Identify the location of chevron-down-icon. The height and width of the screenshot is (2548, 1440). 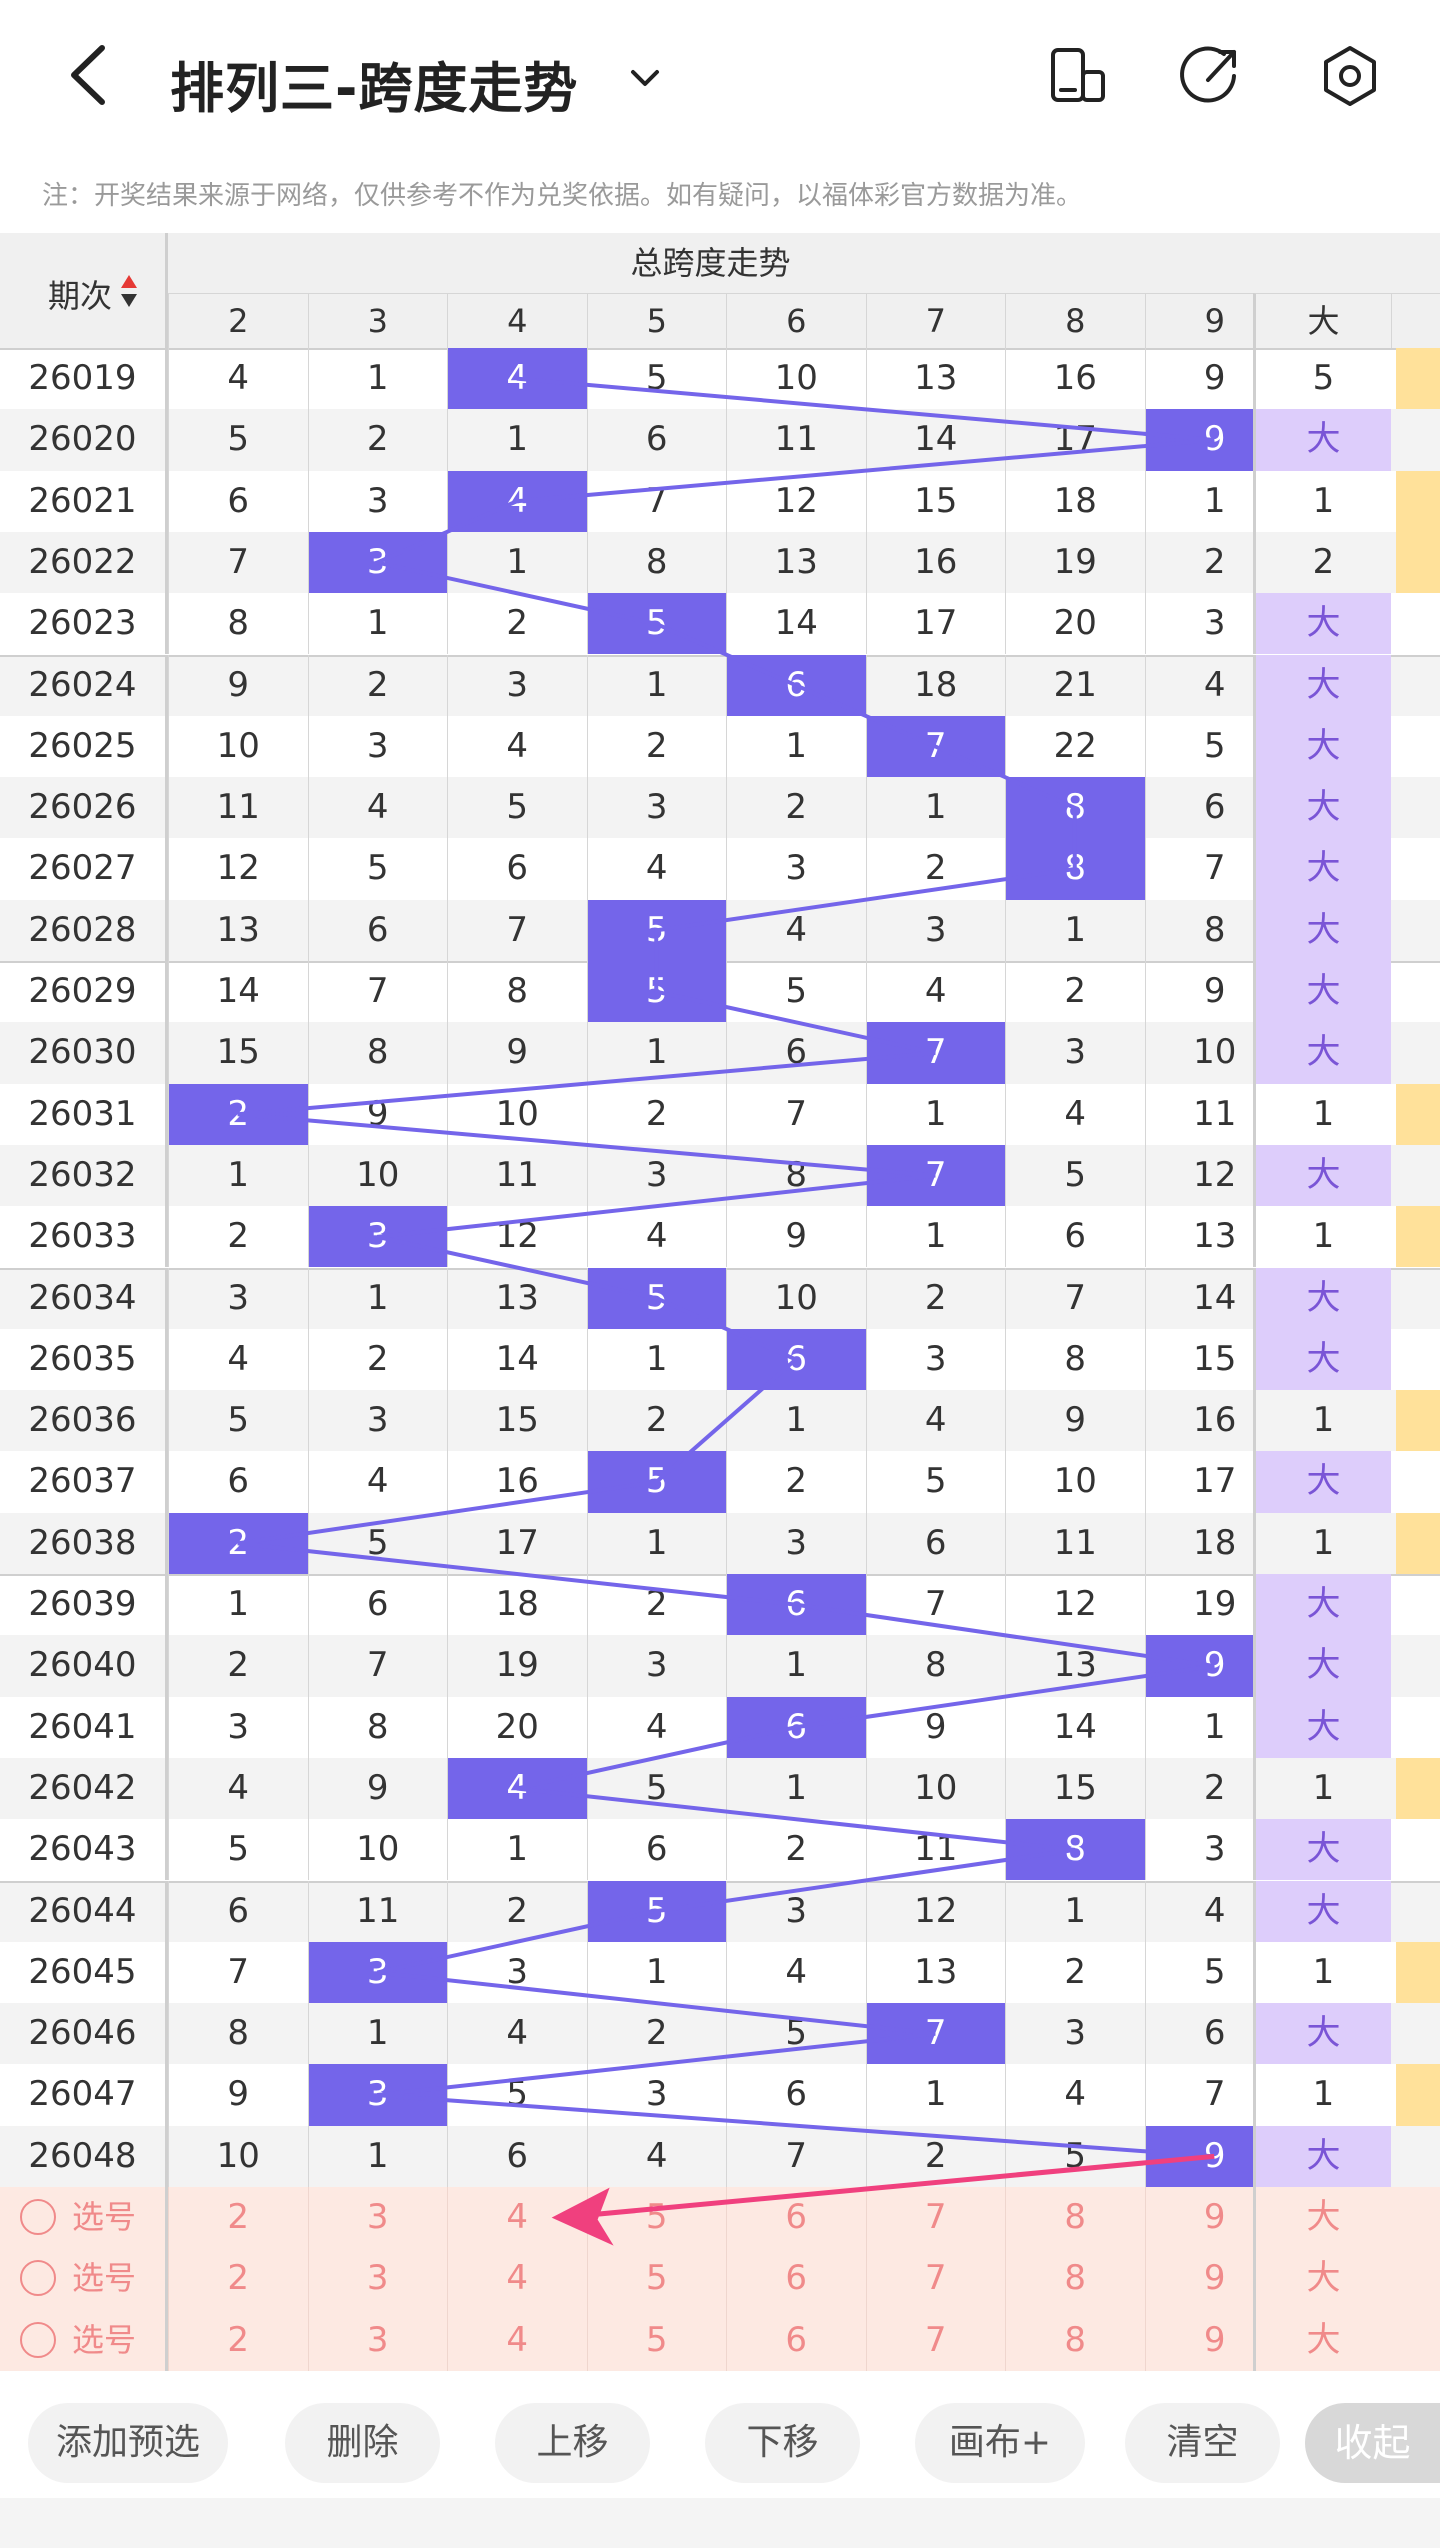
(645, 78).